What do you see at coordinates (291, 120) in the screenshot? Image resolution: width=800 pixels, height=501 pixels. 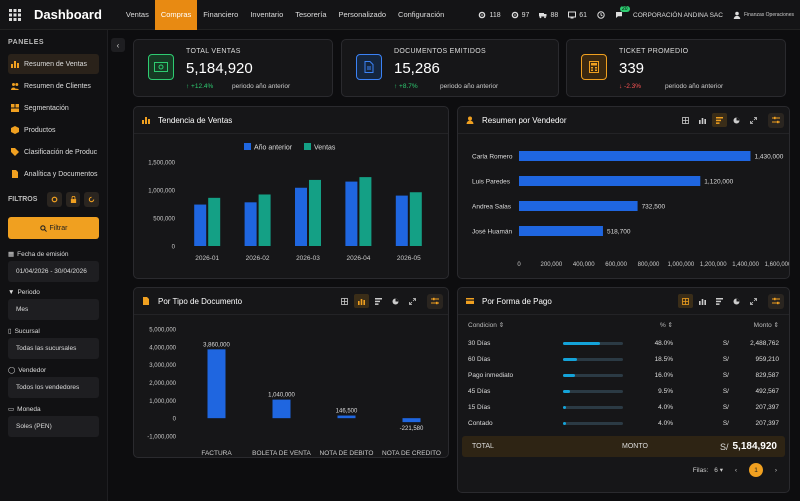 I see `panel-header: Tendencia de Ventas` at bounding box center [291, 120].